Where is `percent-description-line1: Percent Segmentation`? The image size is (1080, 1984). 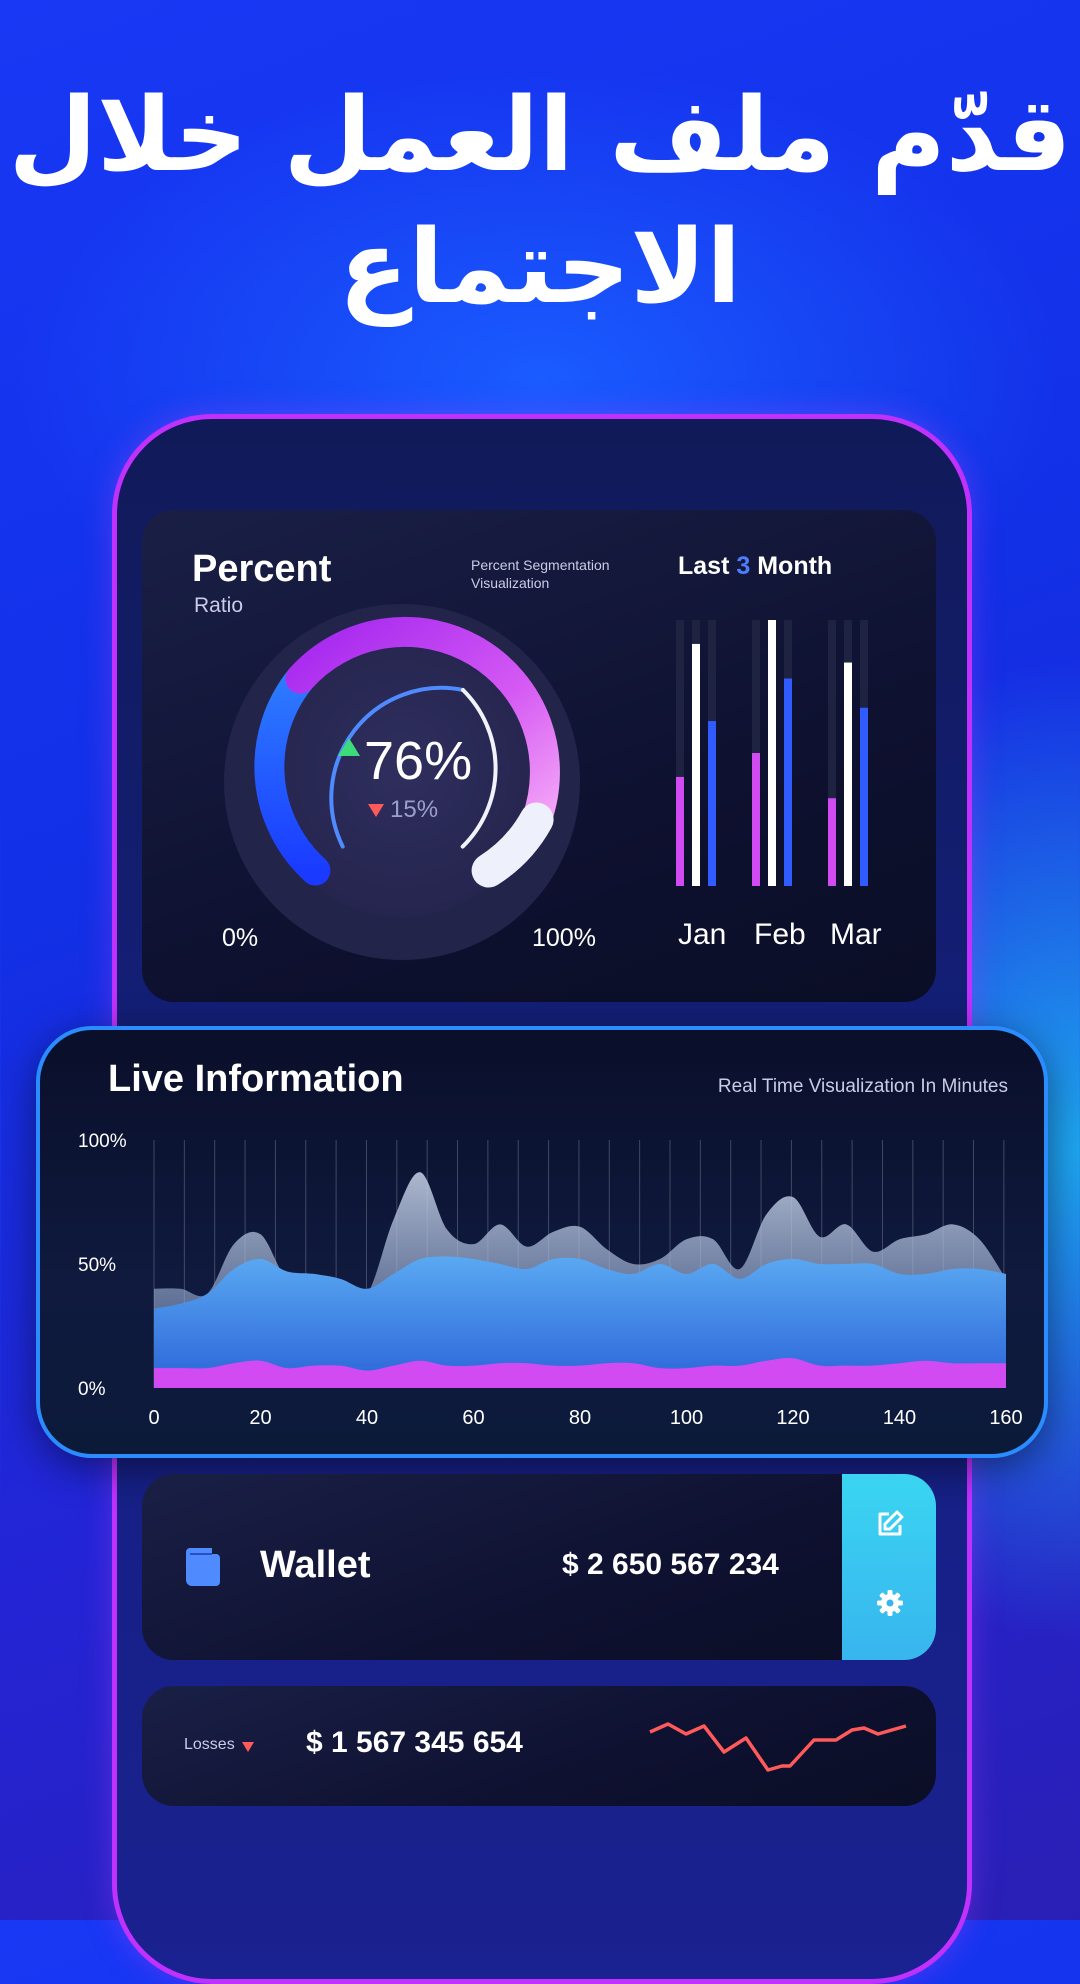
percent-description-line1: Percent Segmentation is located at coordinates (540, 565).